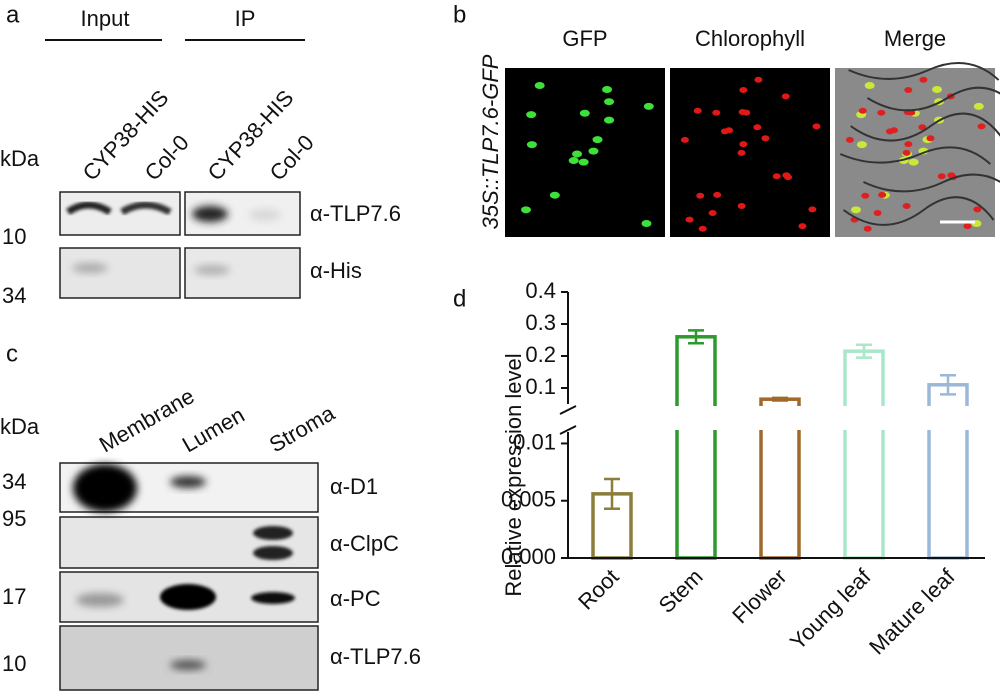 Image resolution: width=1000 pixels, height=695 pixels. Describe the element at coordinates (105, 18) in the screenshot. I see `group-label: Input` at that location.